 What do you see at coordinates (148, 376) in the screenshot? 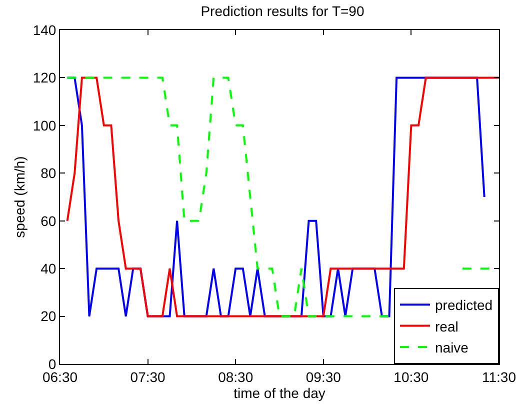
I see `x-tick-label: 07:30` at bounding box center [148, 376].